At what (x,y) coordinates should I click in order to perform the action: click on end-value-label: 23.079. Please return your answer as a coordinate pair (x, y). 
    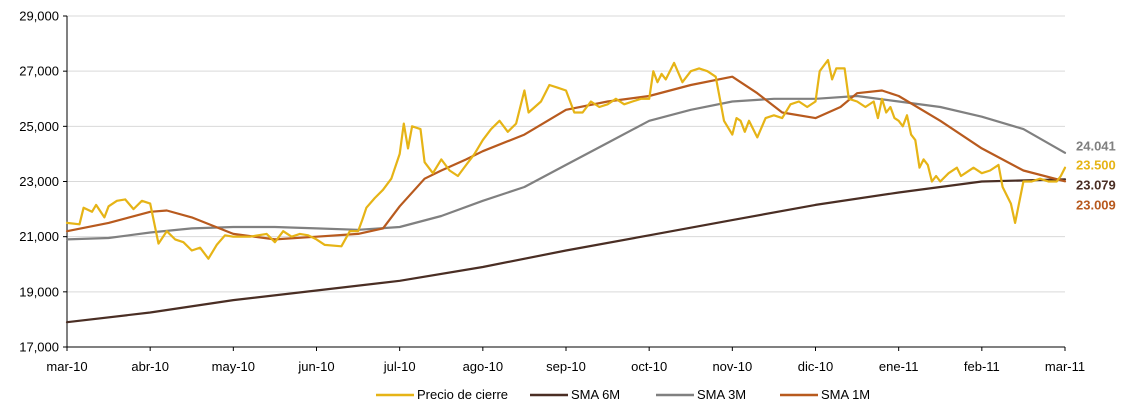
    Looking at the image, I should click on (1096, 185).